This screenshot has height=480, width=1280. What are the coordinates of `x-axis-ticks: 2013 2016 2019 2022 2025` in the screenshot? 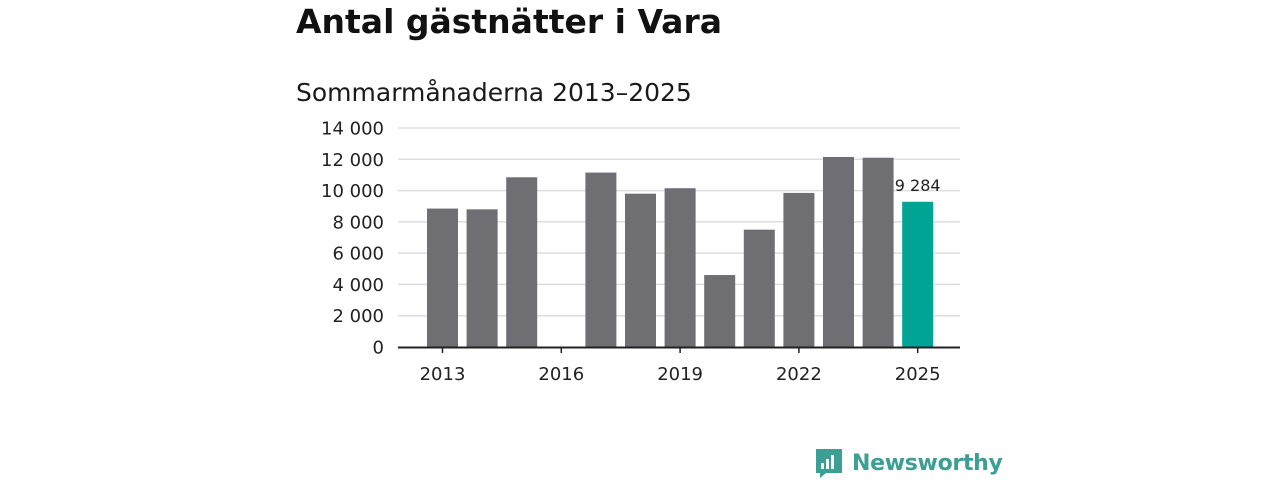 It's located at (680, 366).